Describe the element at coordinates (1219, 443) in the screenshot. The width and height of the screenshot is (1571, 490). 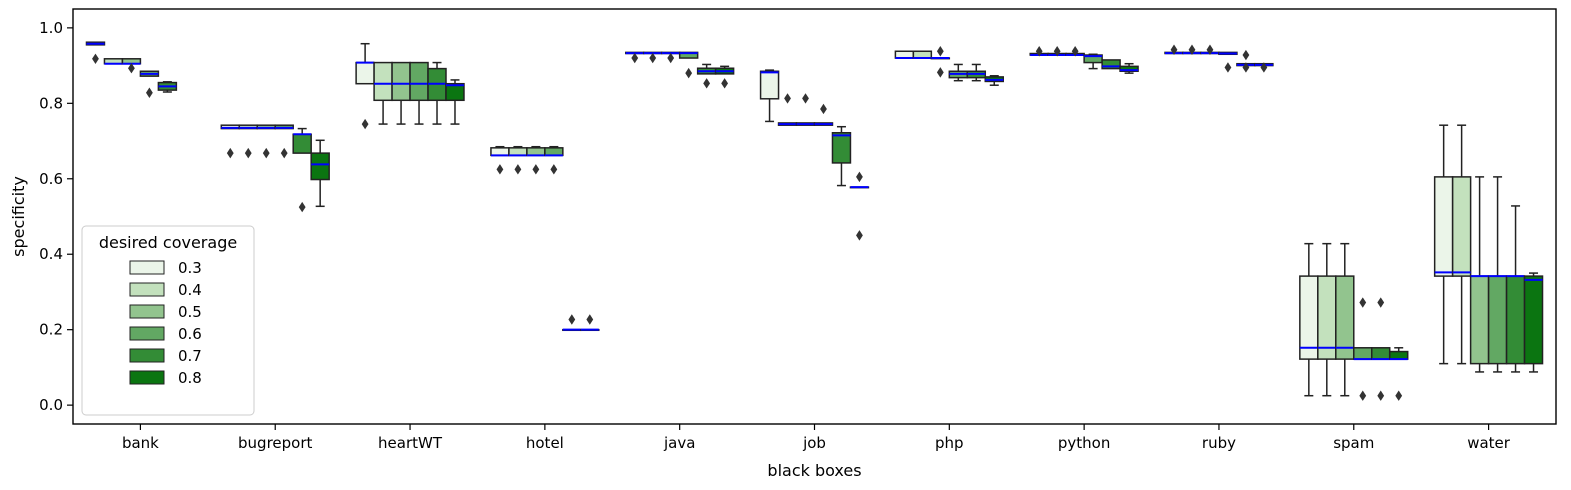
I see `x-tick-label: ruby` at that location.